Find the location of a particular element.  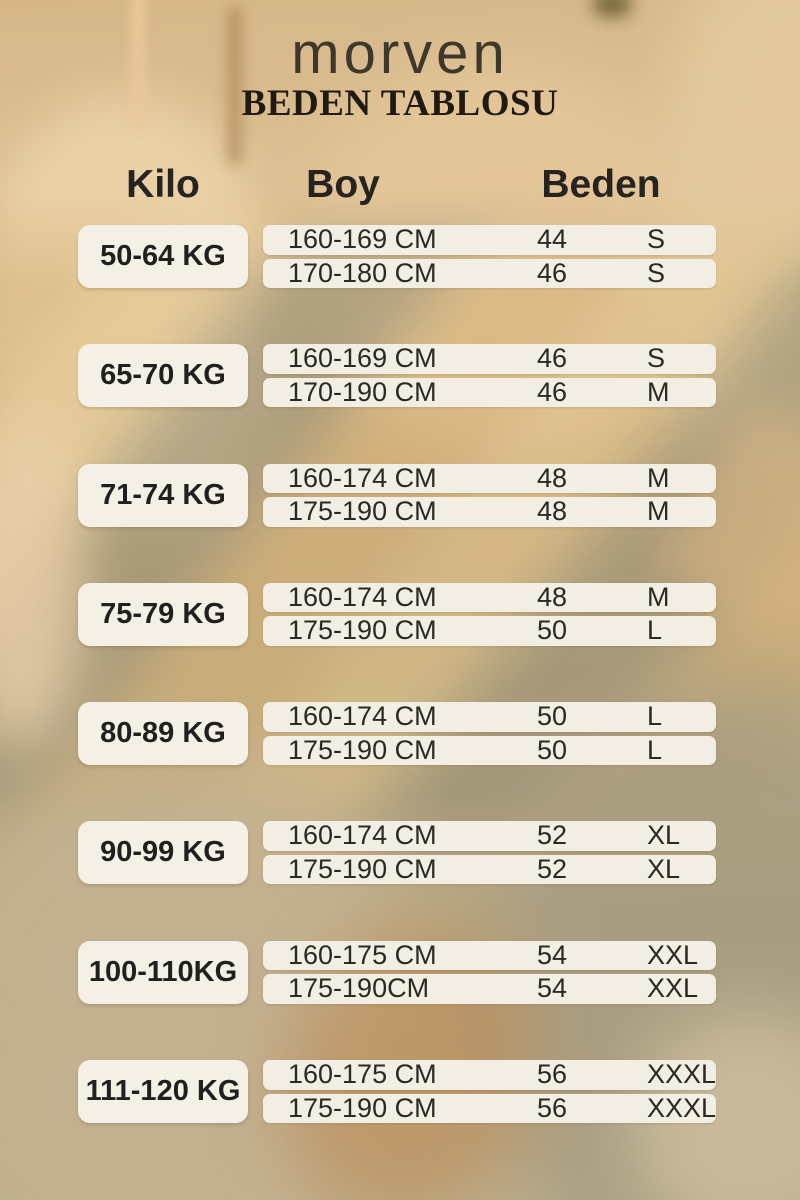

group-rows: 160-169 CM 46 S 170-190 CM 46 M is located at coordinates (489, 376).